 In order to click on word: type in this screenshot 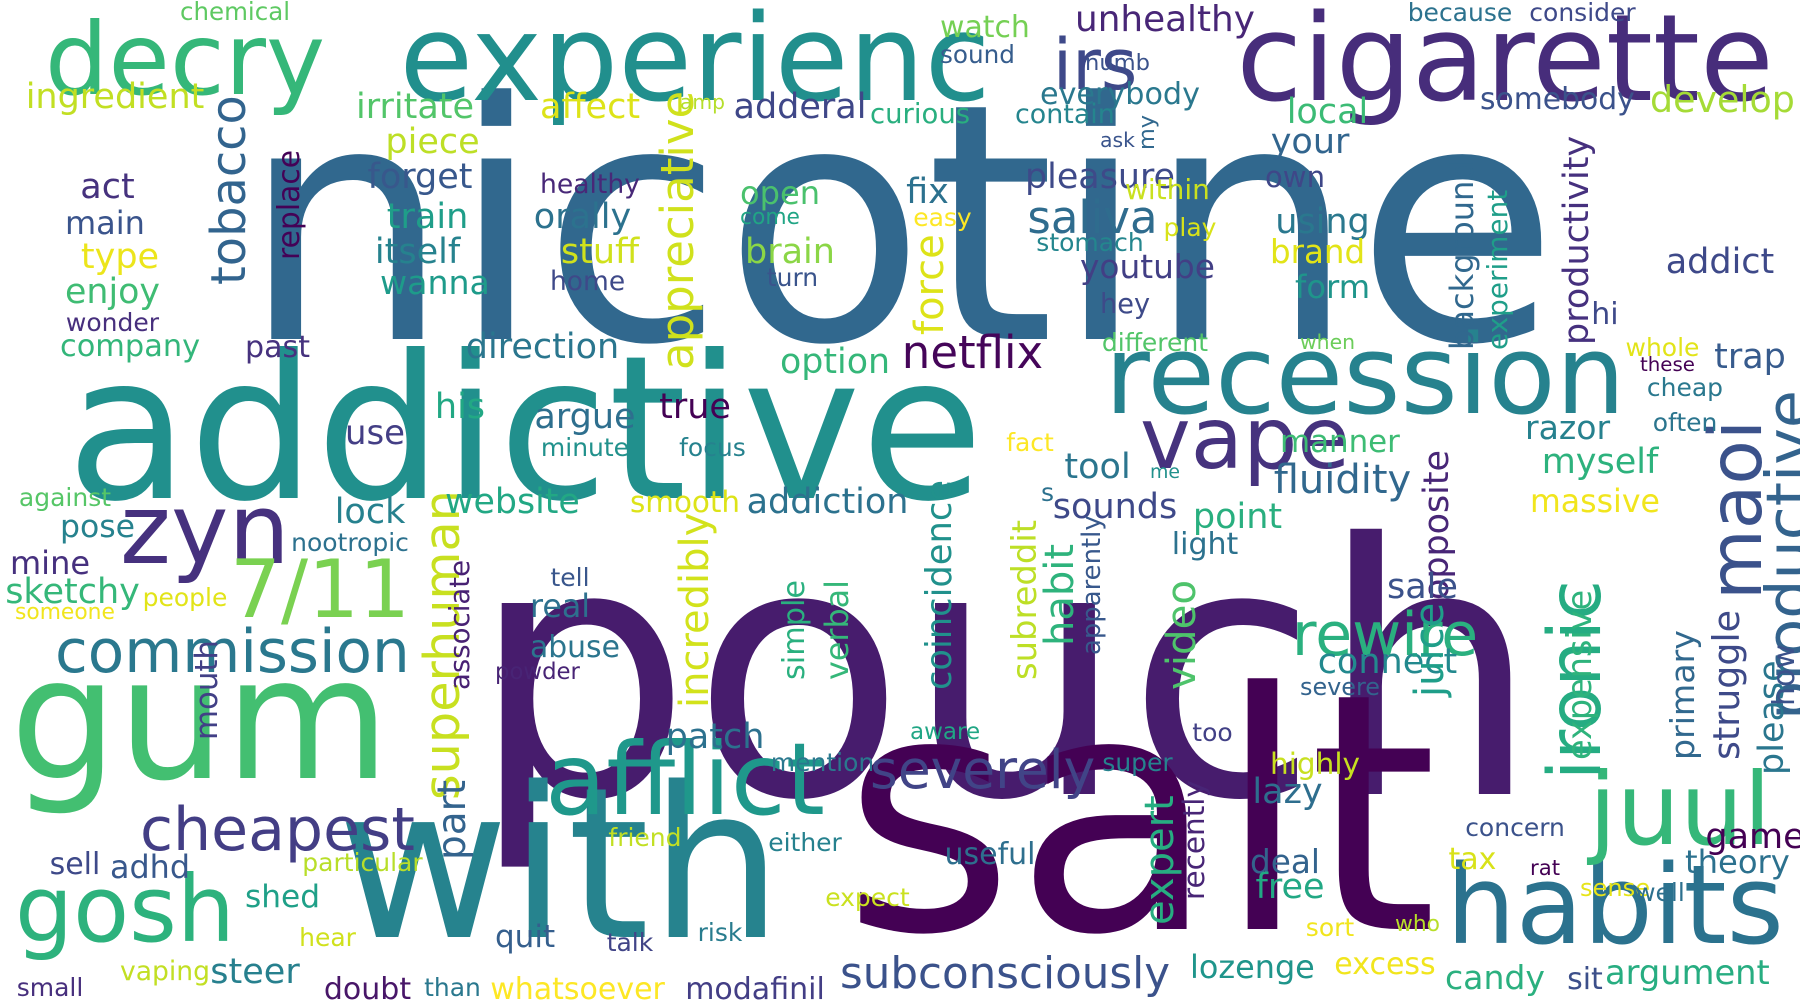, I will do `click(120, 257)`.